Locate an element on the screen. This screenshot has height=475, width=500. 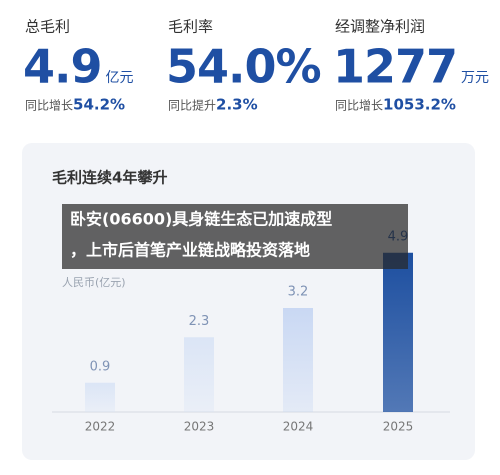
x-tick-label: 2024 is located at coordinates (298, 427).